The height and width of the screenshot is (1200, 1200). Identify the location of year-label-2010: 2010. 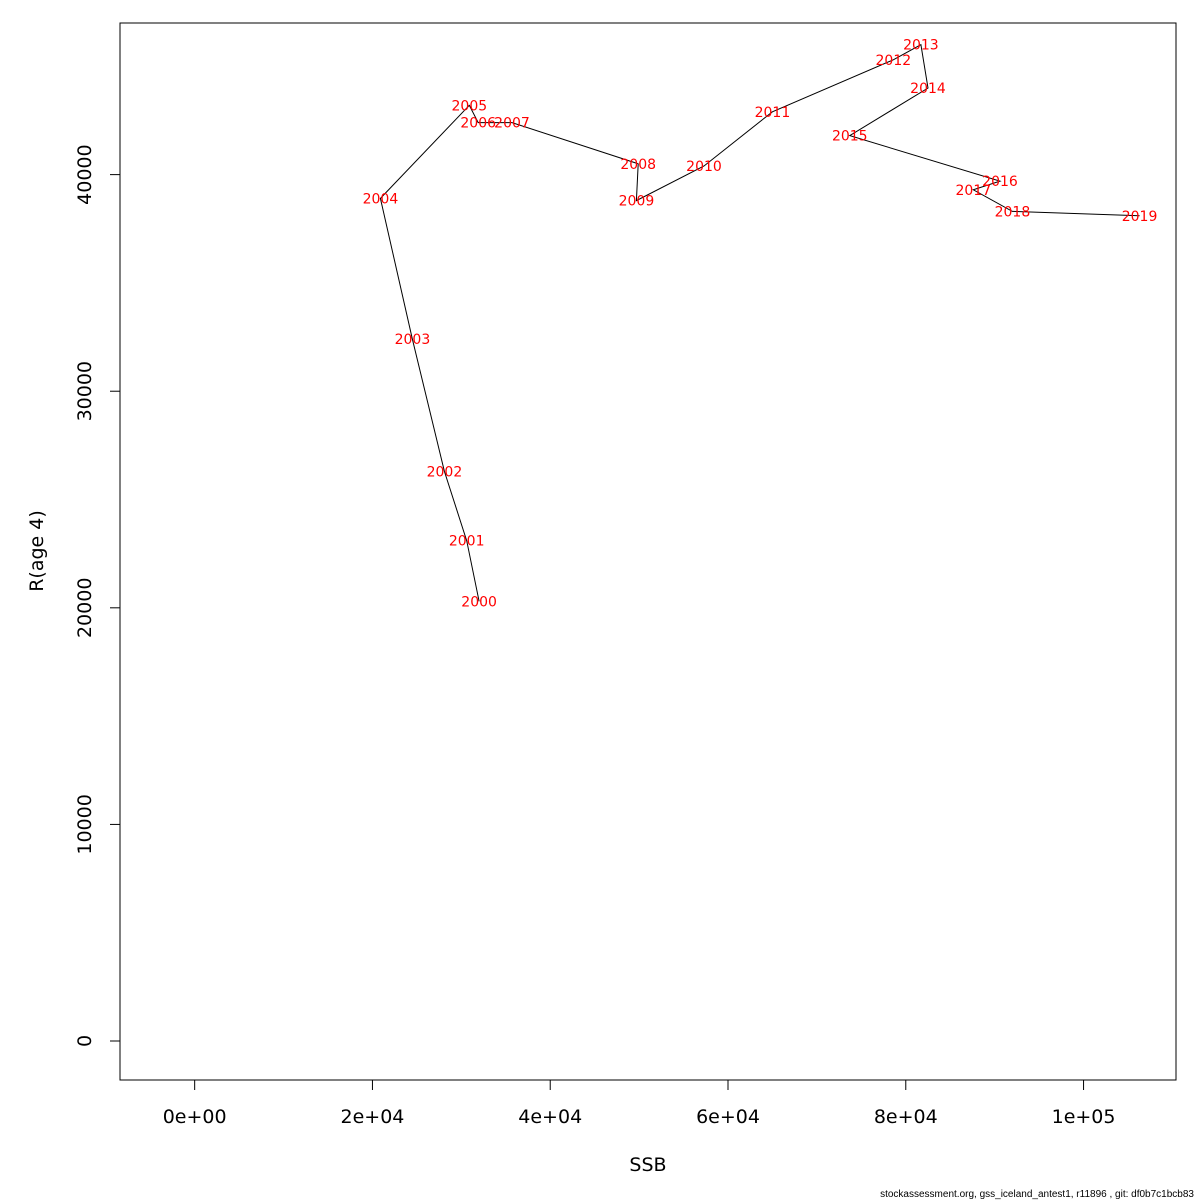
(704, 167).